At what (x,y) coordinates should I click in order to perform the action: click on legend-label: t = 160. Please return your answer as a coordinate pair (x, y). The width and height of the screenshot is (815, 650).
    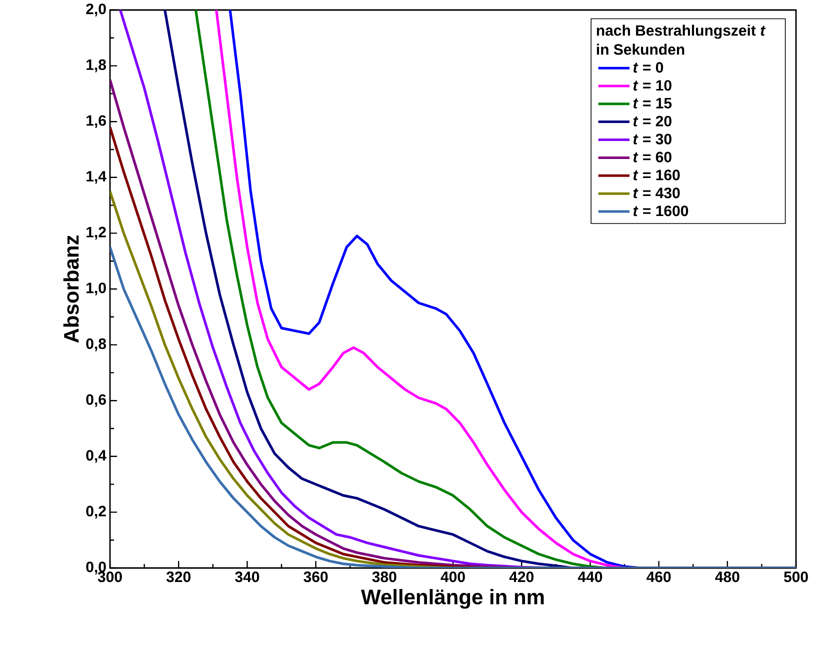
    Looking at the image, I should click on (656, 175).